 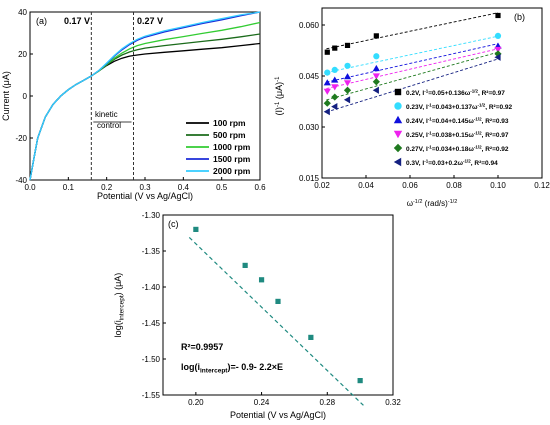 What do you see at coordinates (454, 185) in the screenshot?
I see `panel-b-xtick-label: 0.08` at bounding box center [454, 185].